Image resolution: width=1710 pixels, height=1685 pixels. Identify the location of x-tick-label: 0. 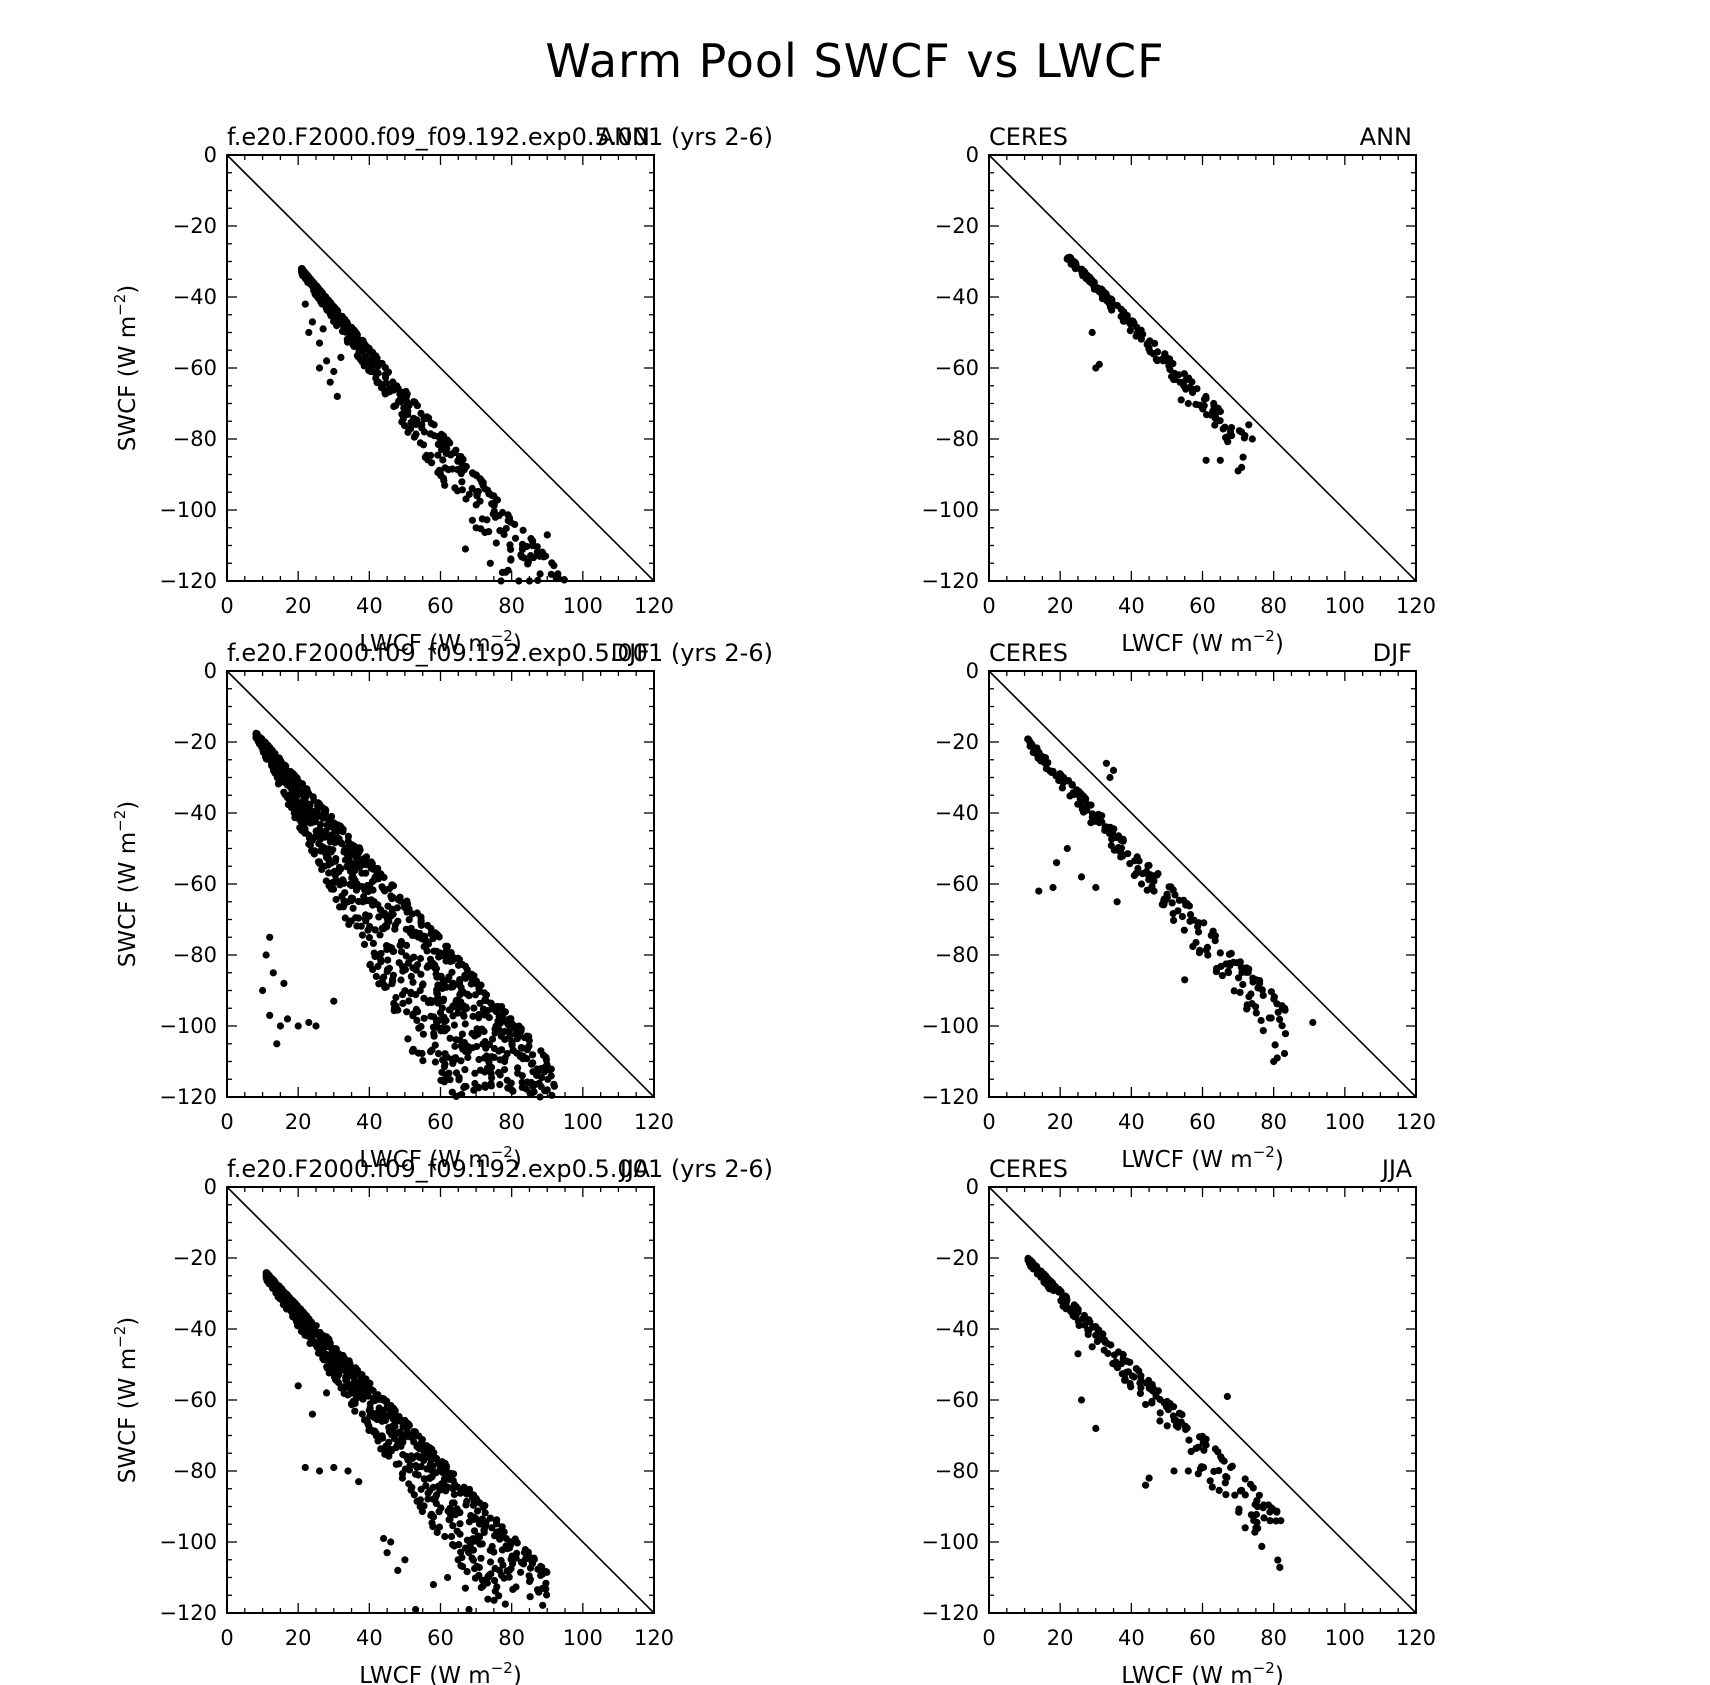
(988, 1122).